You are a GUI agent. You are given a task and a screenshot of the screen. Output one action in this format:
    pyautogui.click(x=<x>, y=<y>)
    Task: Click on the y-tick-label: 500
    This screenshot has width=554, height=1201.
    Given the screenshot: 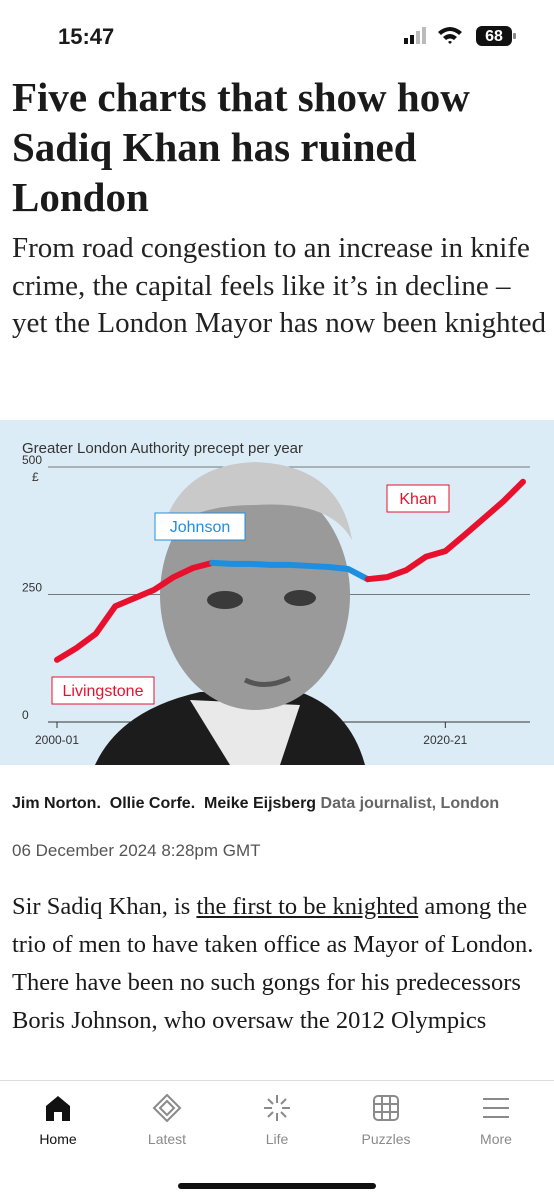 What is the action you would take?
    pyautogui.click(x=32, y=460)
    